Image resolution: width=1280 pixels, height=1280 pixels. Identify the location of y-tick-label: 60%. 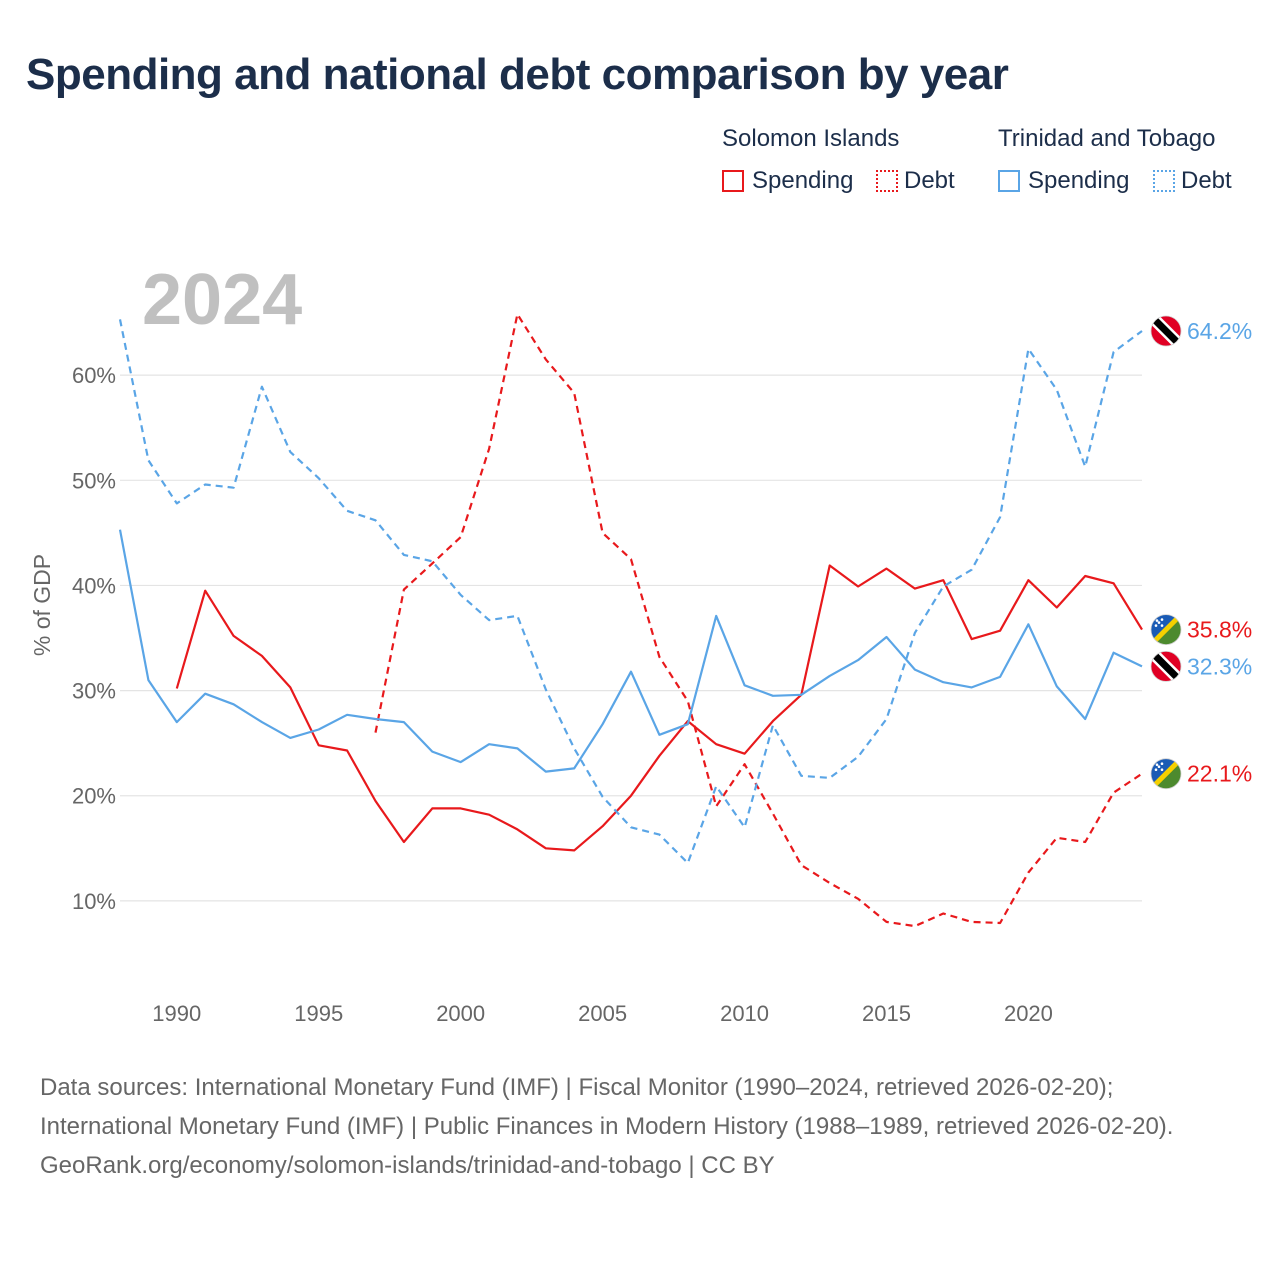
(94, 375).